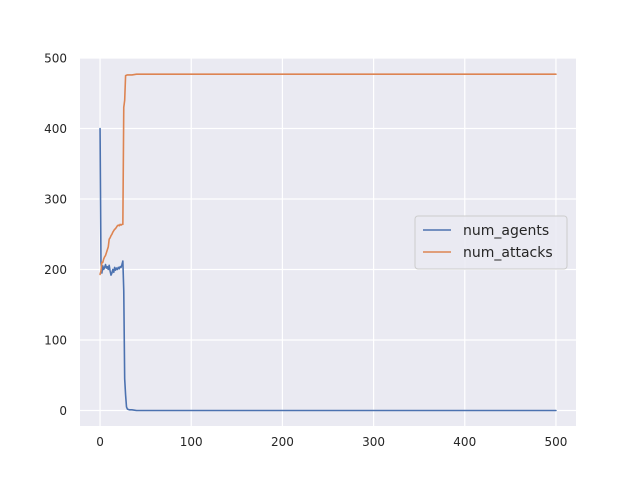  What do you see at coordinates (63, 411) in the screenshot?
I see `y-tick-label: 0` at bounding box center [63, 411].